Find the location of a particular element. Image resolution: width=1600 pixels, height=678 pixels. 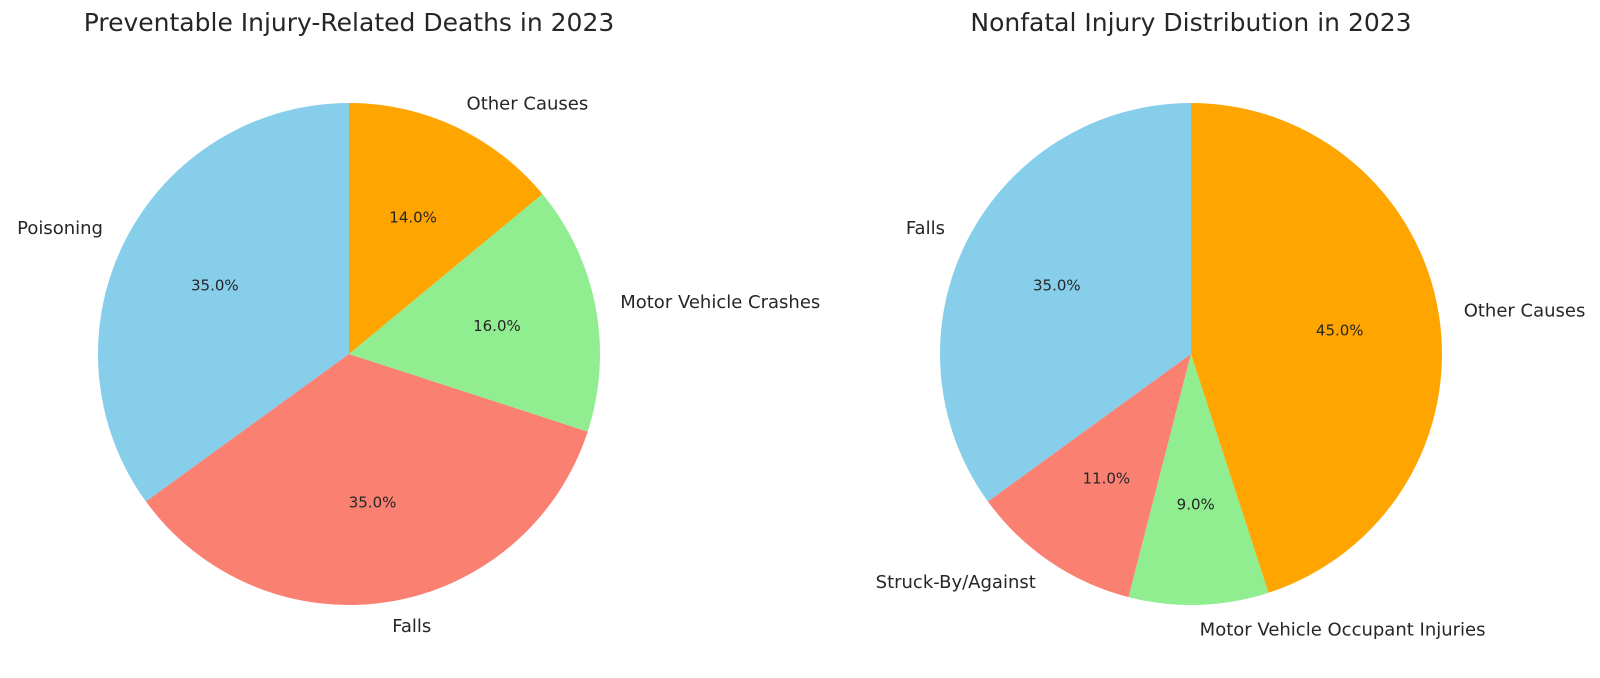

pie-percent-label: 14.0% is located at coordinates (413, 218).